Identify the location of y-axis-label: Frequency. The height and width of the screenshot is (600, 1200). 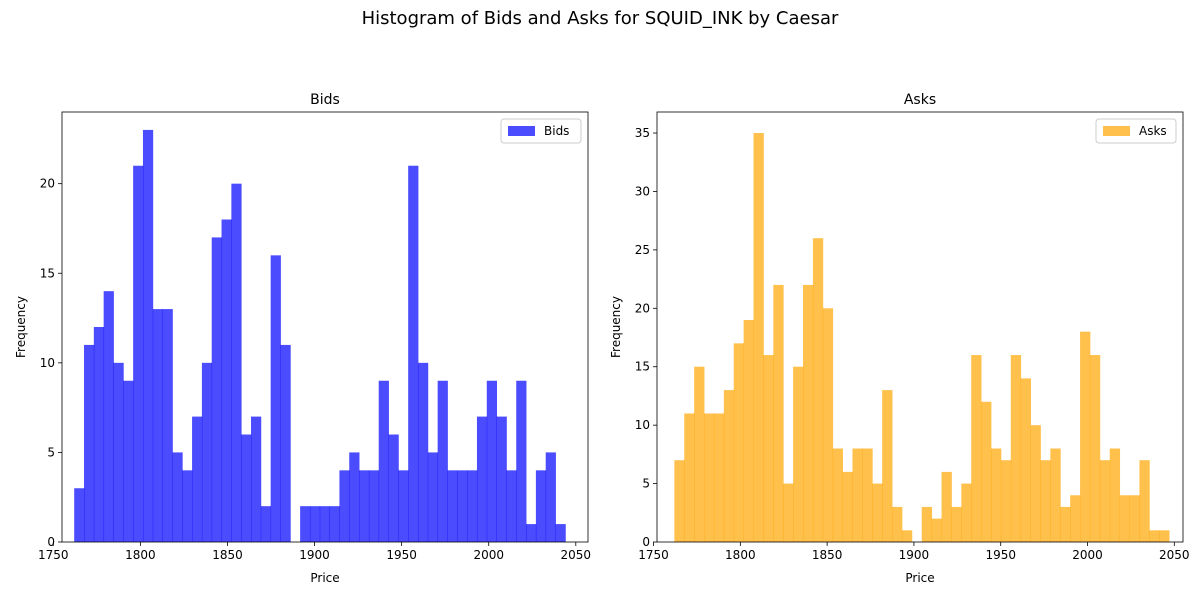
(21, 327).